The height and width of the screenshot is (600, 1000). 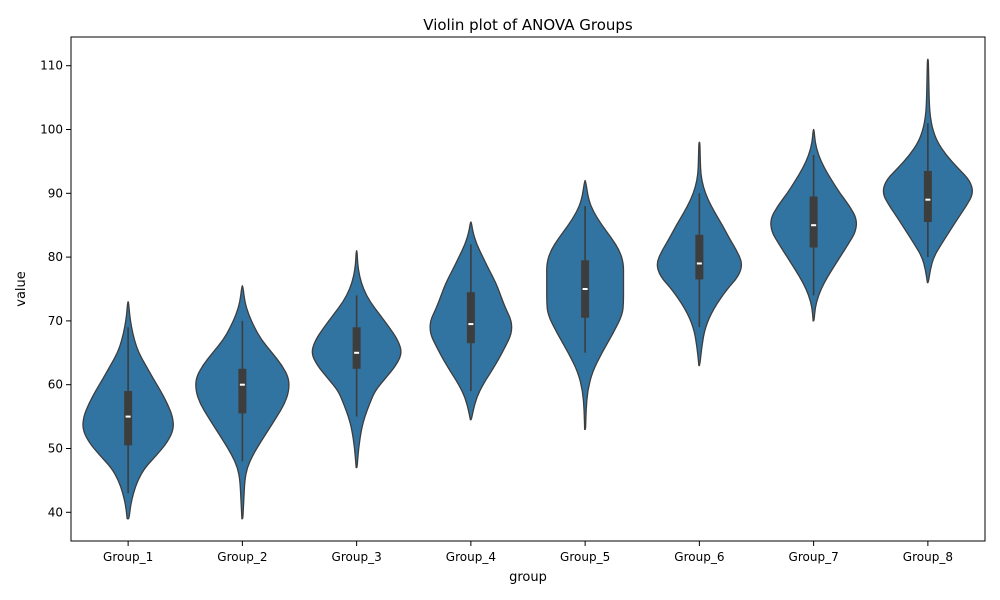 What do you see at coordinates (928, 557) in the screenshot?
I see `x-tick-label-group-8: Group_8` at bounding box center [928, 557].